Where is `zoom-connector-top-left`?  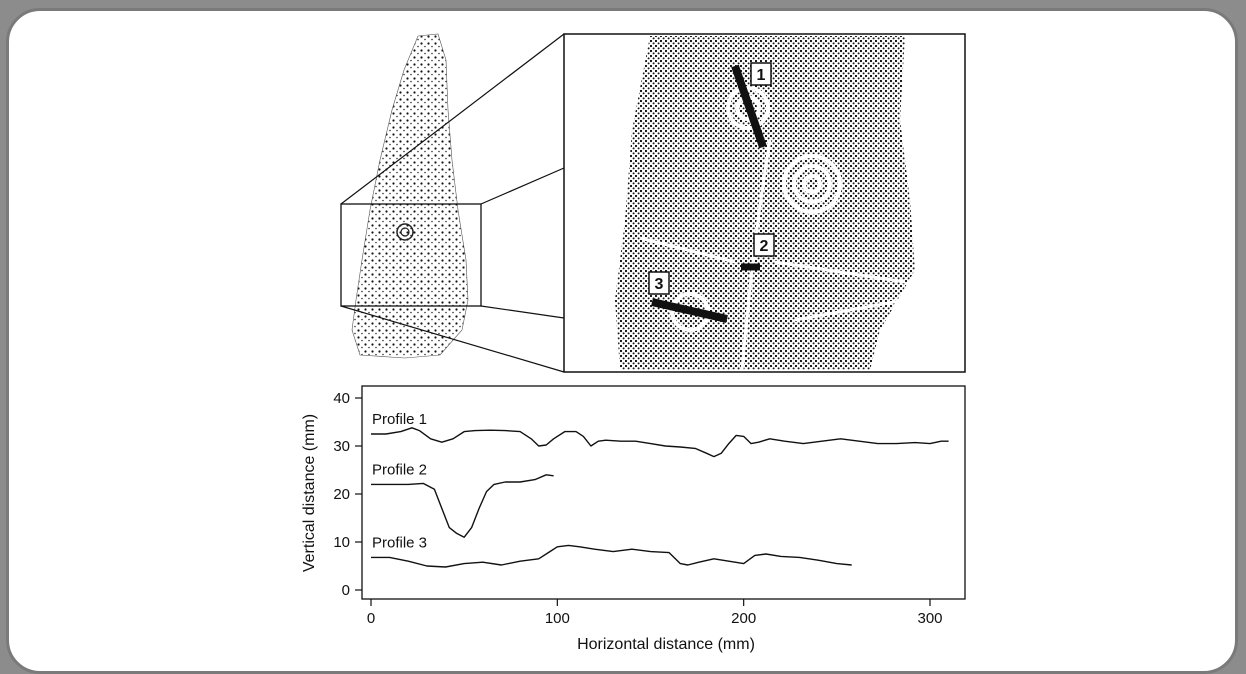 zoom-connector-top-left is located at coordinates (452, 119).